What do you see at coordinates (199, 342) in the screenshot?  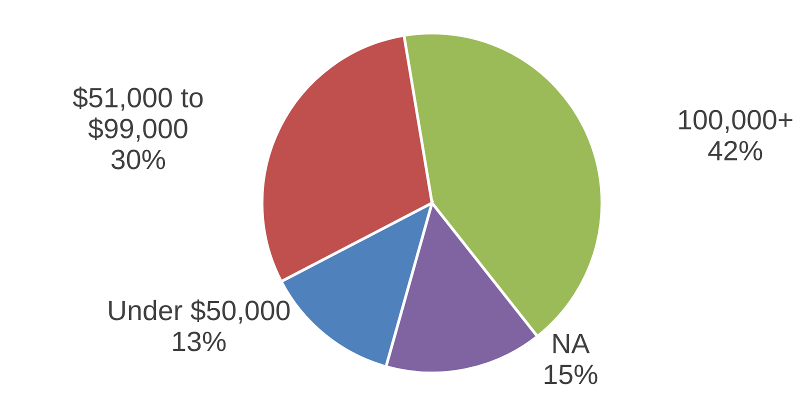 I see `data-label: 13%` at bounding box center [199, 342].